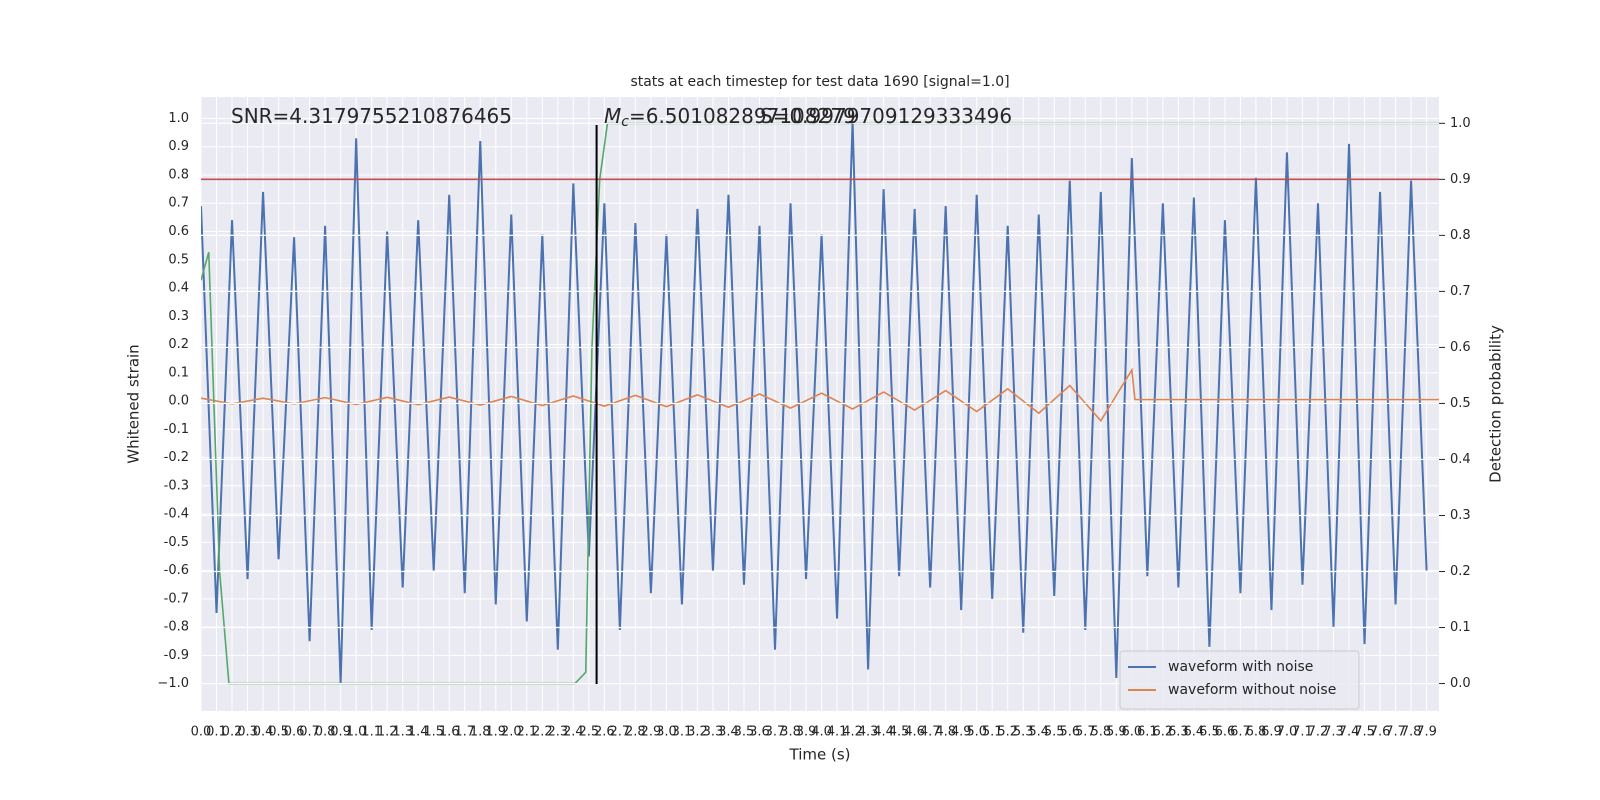  What do you see at coordinates (1054, 732) in the screenshot?
I see `x-tick-label: 5.5` at bounding box center [1054, 732].